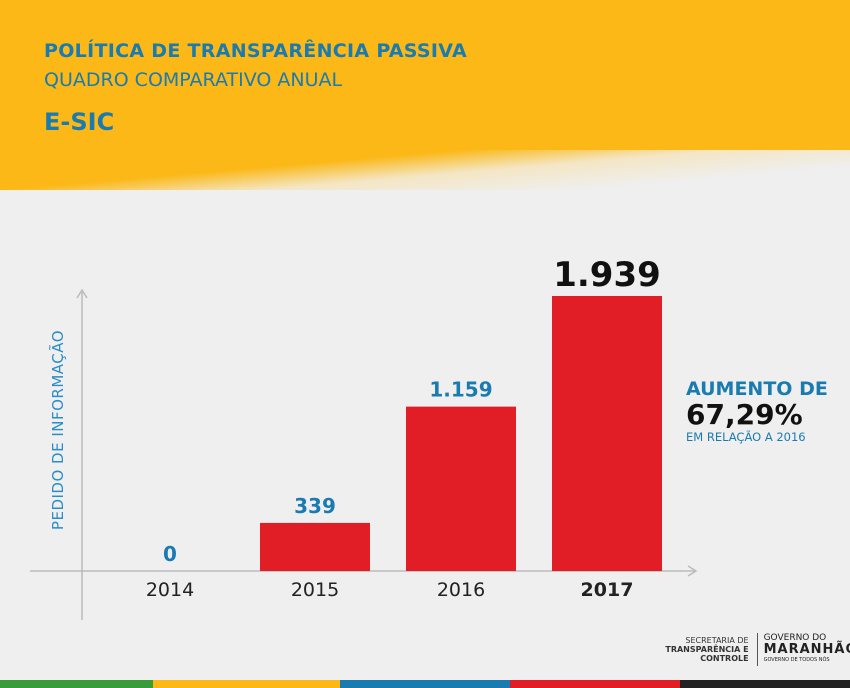 This screenshot has height=688, width=850. I want to click on gov-line3: GOVERNO DE TODOS NÓS, so click(796, 659).